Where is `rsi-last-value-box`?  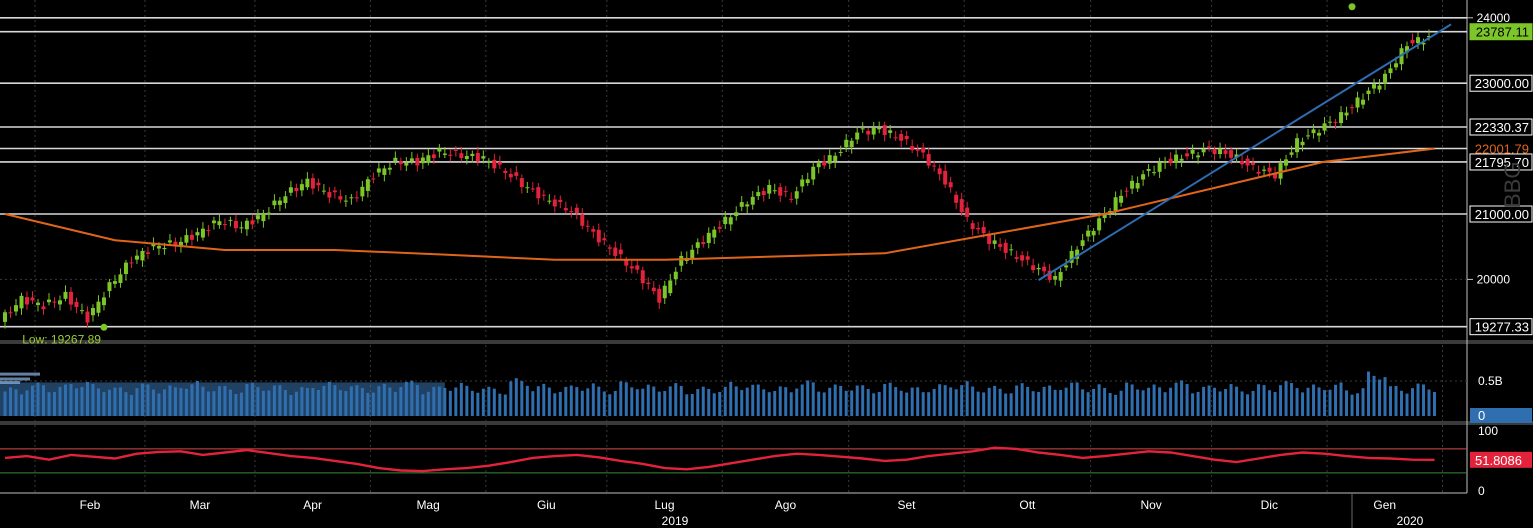 rsi-last-value-box is located at coordinates (1501, 459).